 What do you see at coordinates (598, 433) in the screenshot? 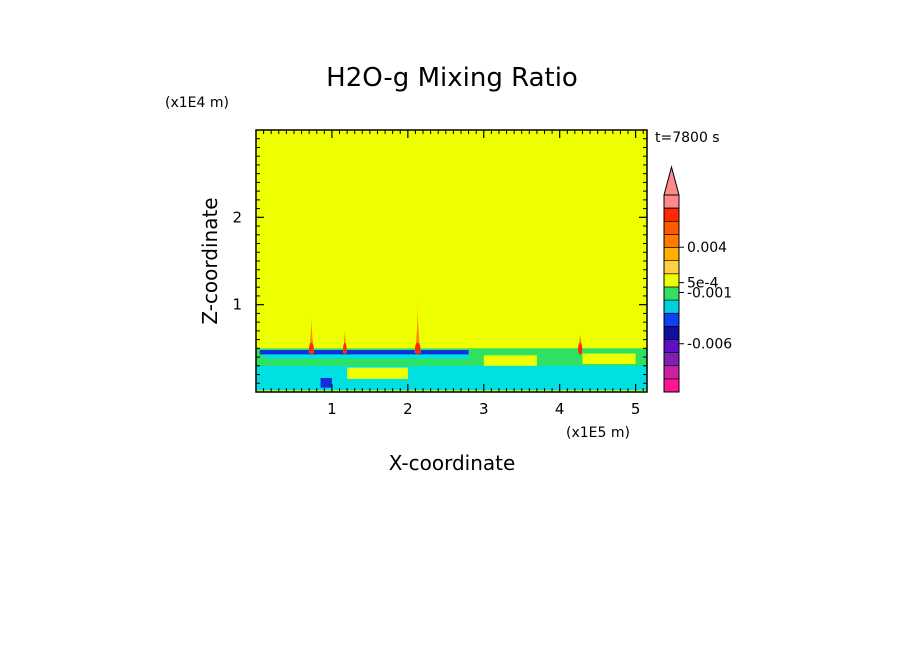
I see `x-multiplier-label: (x1E5 m)` at bounding box center [598, 433].